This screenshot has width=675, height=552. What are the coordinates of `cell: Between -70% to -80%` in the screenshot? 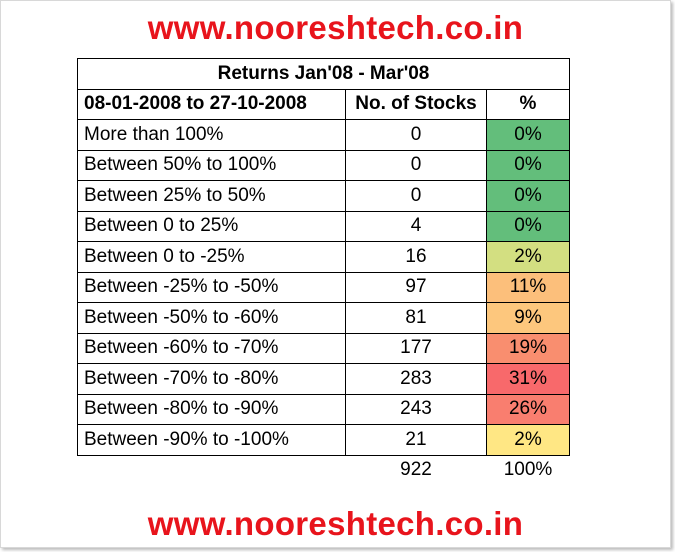 It's located at (211, 379).